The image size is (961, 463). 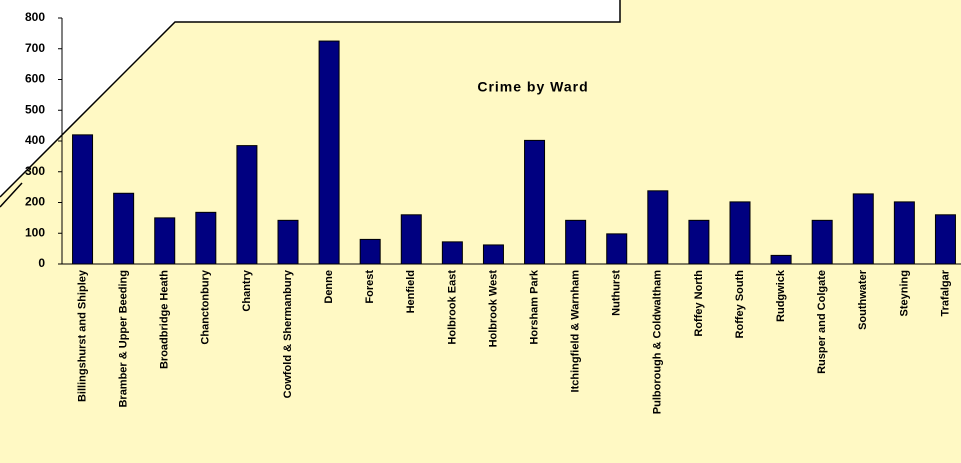 I want to click on x-tick-label: Forest, so click(x=370, y=287).